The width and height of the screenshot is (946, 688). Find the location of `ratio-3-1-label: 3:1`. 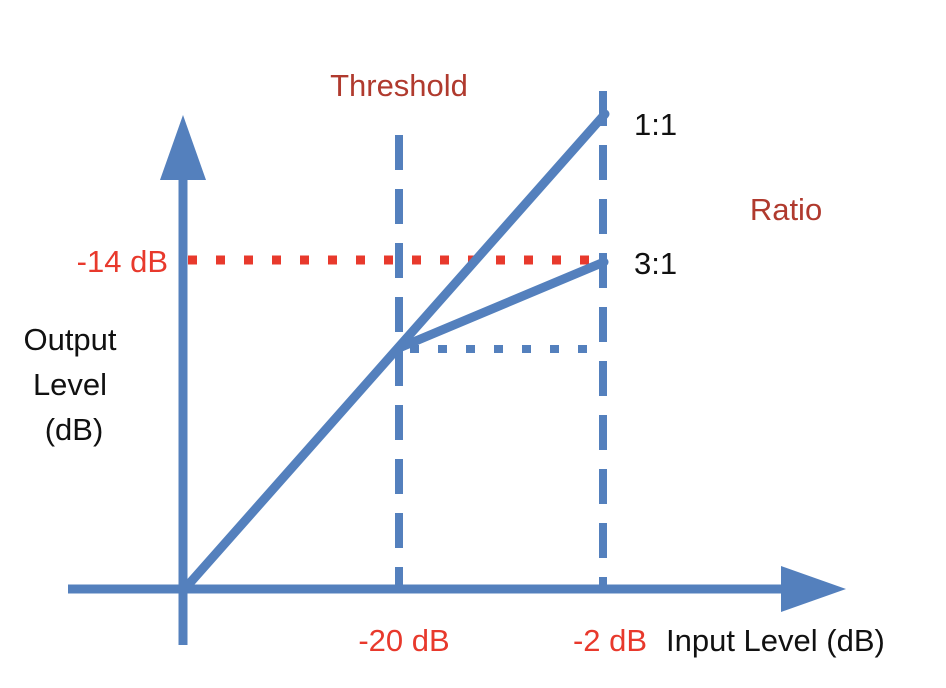

ratio-3-1-label: 3:1 is located at coordinates (655, 263).